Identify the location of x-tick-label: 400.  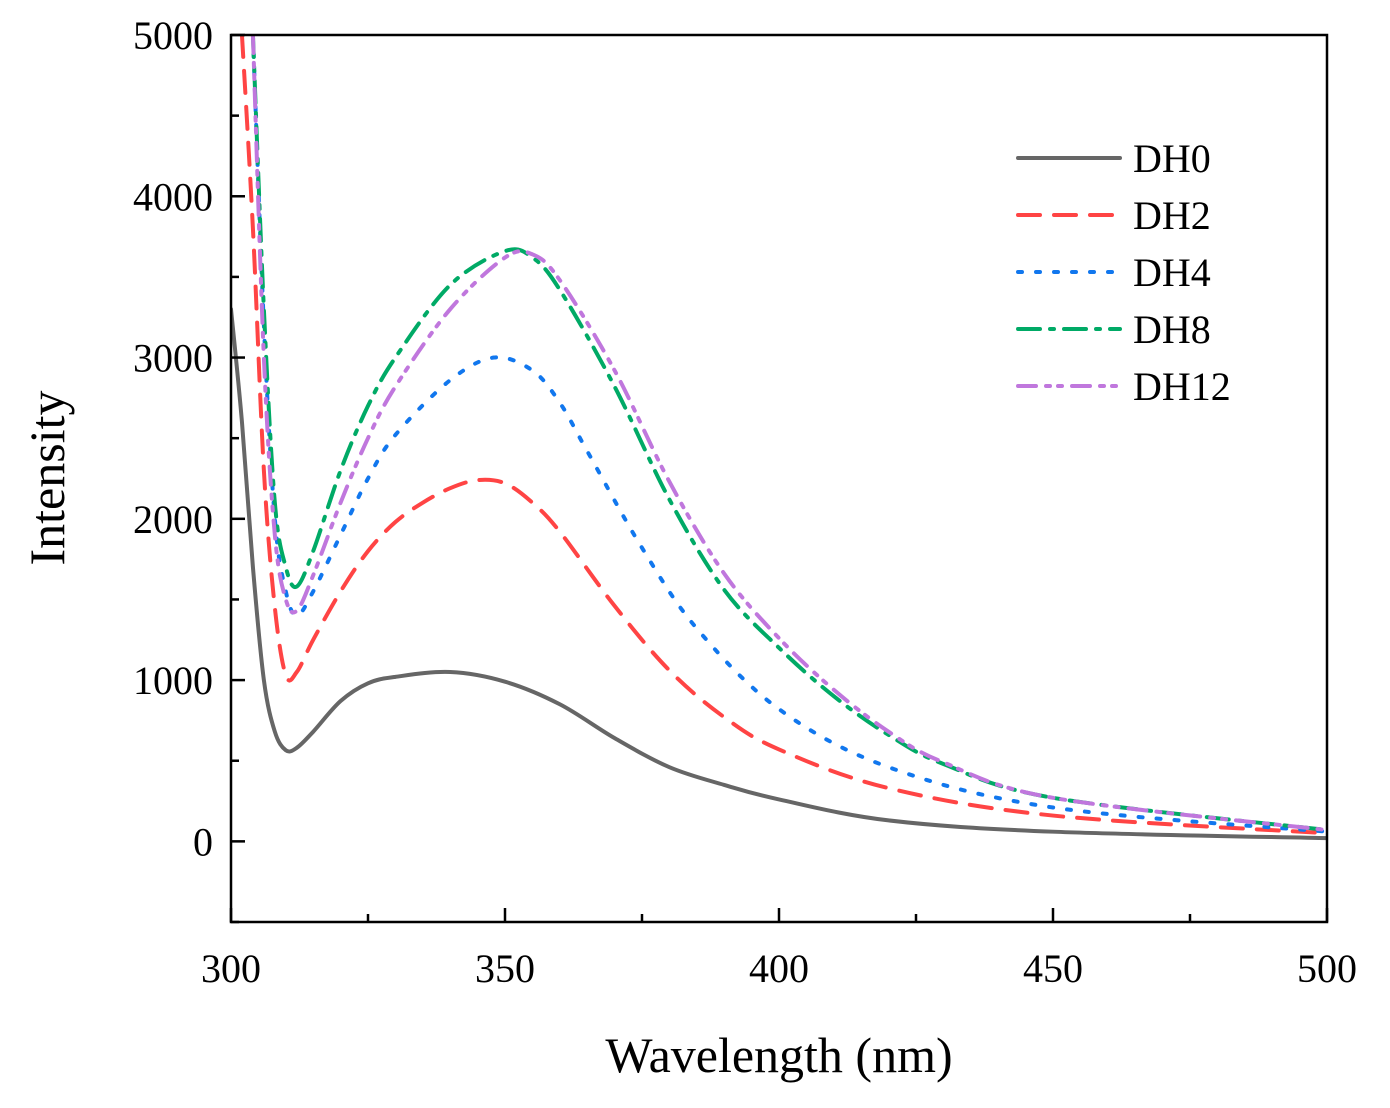
(779, 968).